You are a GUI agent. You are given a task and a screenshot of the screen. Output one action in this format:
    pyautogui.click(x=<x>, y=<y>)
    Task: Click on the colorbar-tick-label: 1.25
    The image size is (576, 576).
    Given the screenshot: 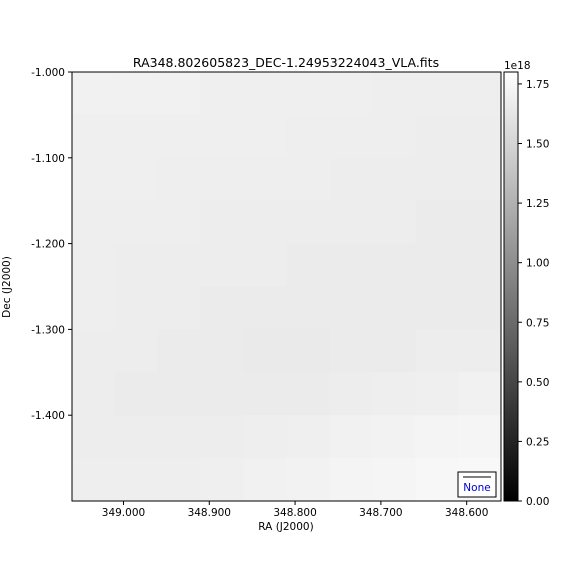 What is the action you would take?
    pyautogui.click(x=537, y=204)
    